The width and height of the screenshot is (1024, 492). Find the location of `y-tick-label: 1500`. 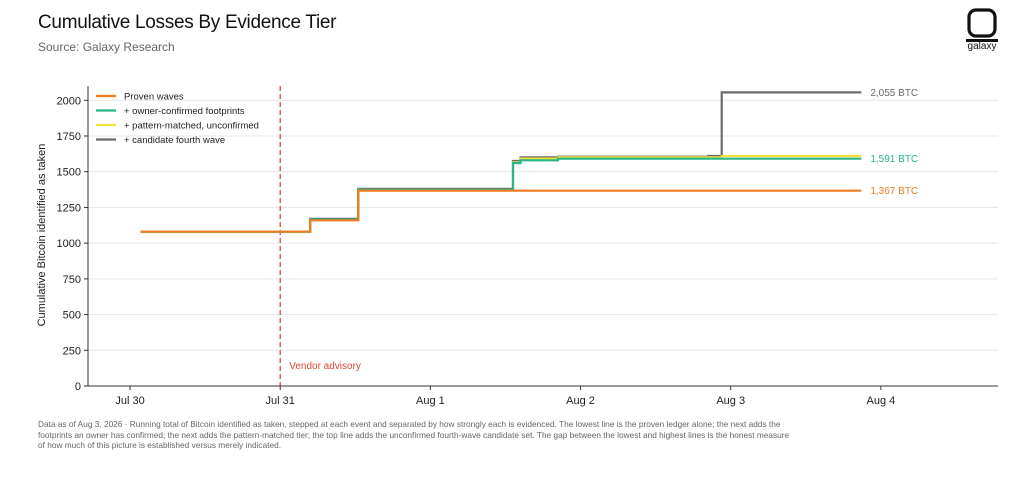

y-tick-label: 1500 is located at coordinates (69, 173).